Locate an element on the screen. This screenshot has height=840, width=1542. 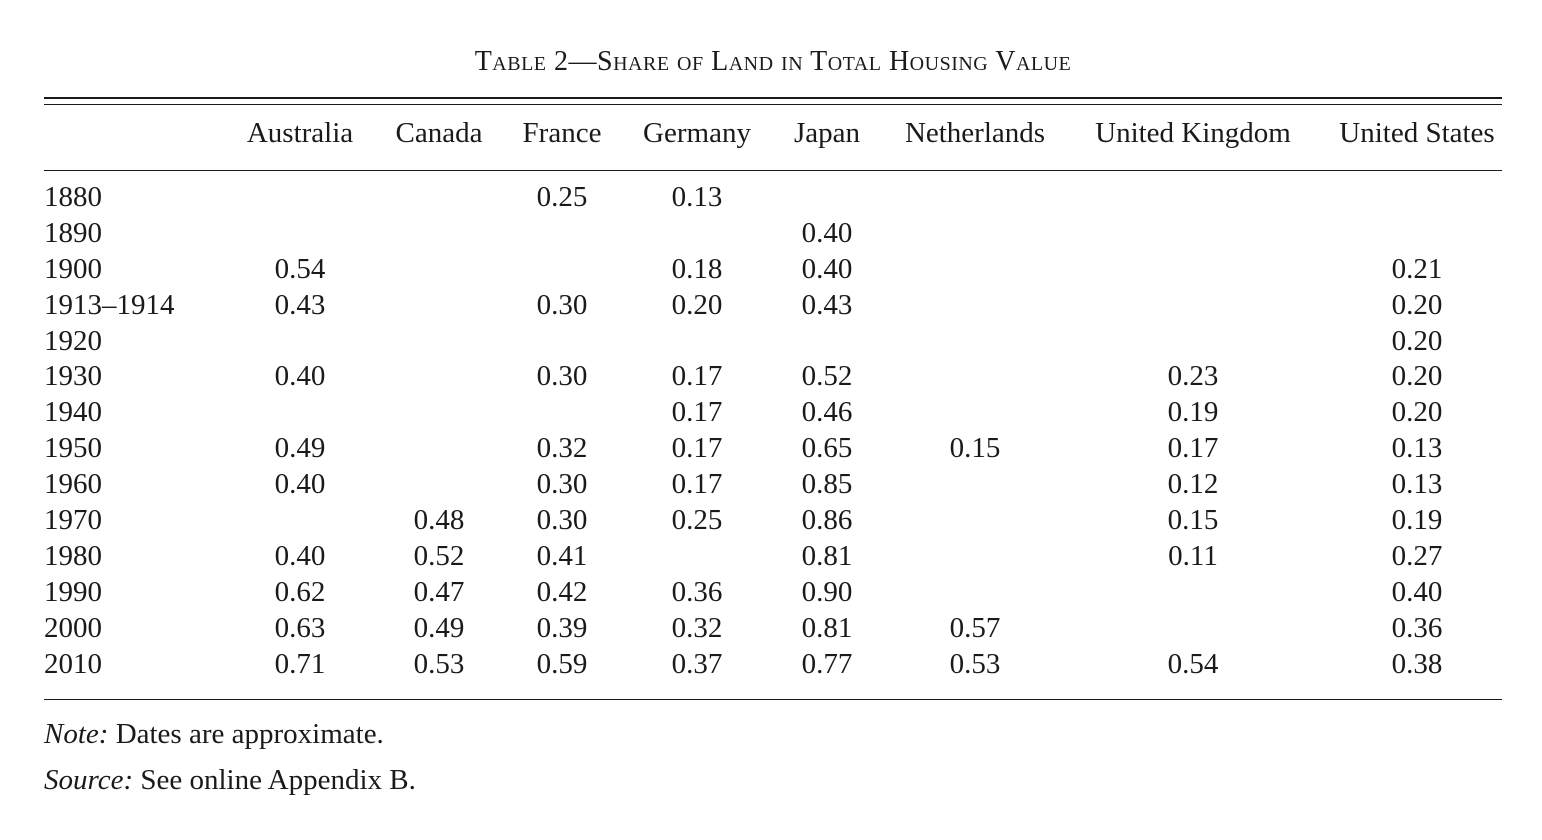
table-cell: 0.48 is located at coordinates (439, 520).